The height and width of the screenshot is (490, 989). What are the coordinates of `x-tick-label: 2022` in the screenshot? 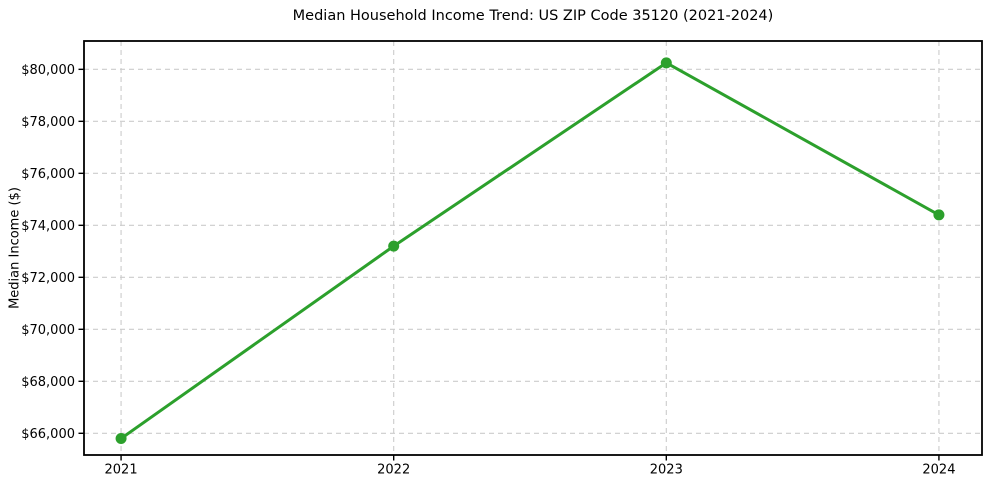 It's located at (393, 470).